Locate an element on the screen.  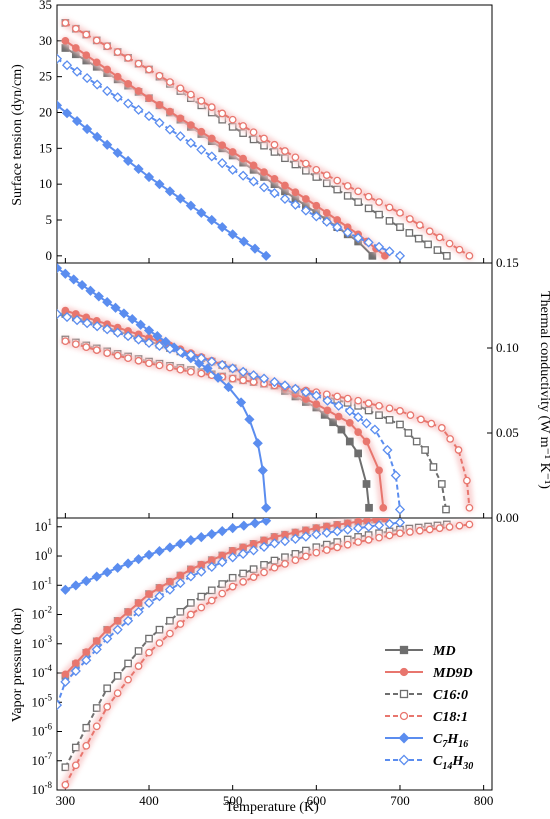
series-c7h16-line is located at coordinates (162, 387).